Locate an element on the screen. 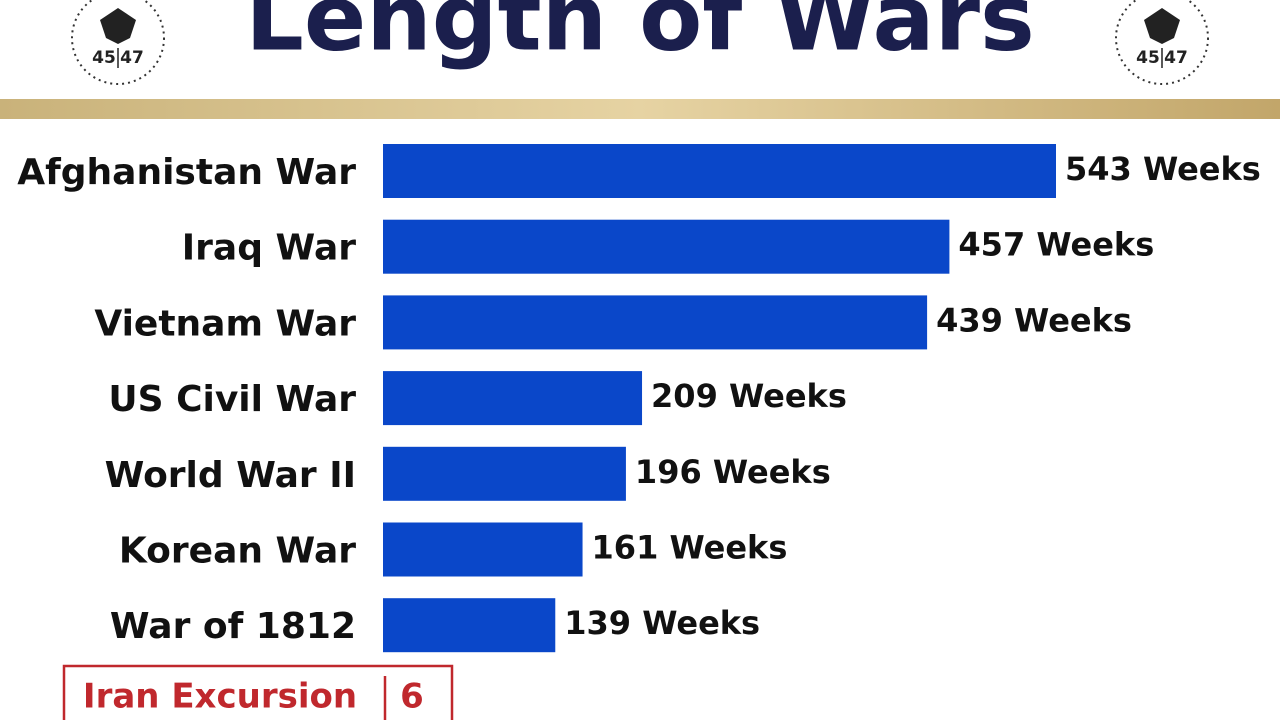 The height and width of the screenshot is (720, 1280). value-label: 457 Weeks is located at coordinates (1056, 245).